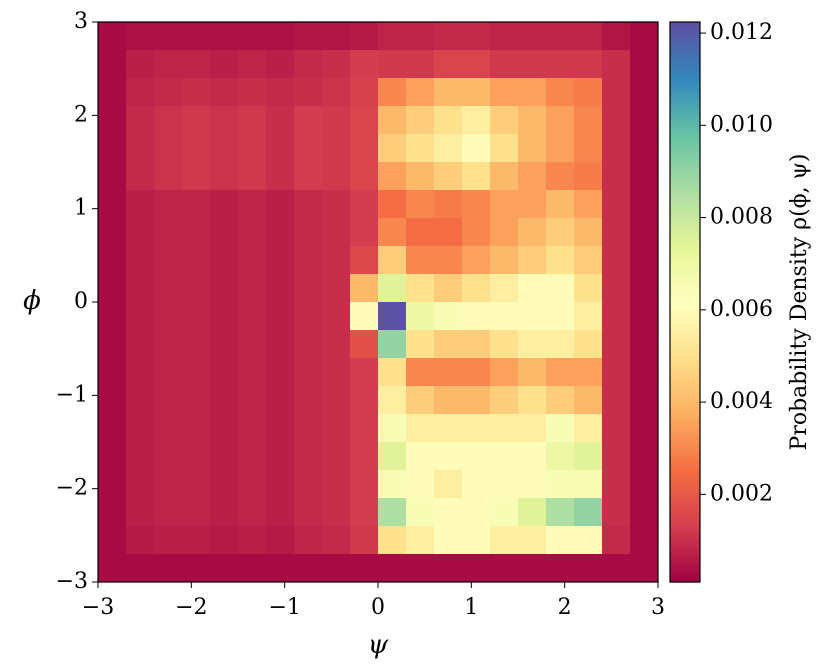  Describe the element at coordinates (741, 217) in the screenshot. I see `colorbar-tick-label: 0.008` at that location.